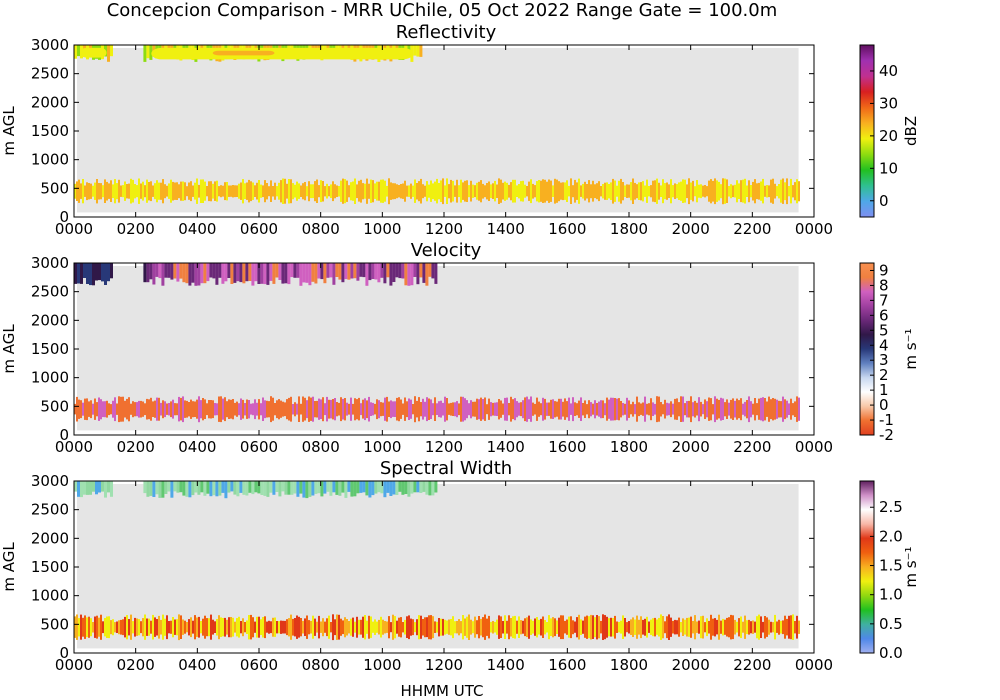 This screenshot has width=1000, height=700. Describe the element at coordinates (884, 201) in the screenshot. I see `colorbar-tick-label: 0` at that location.